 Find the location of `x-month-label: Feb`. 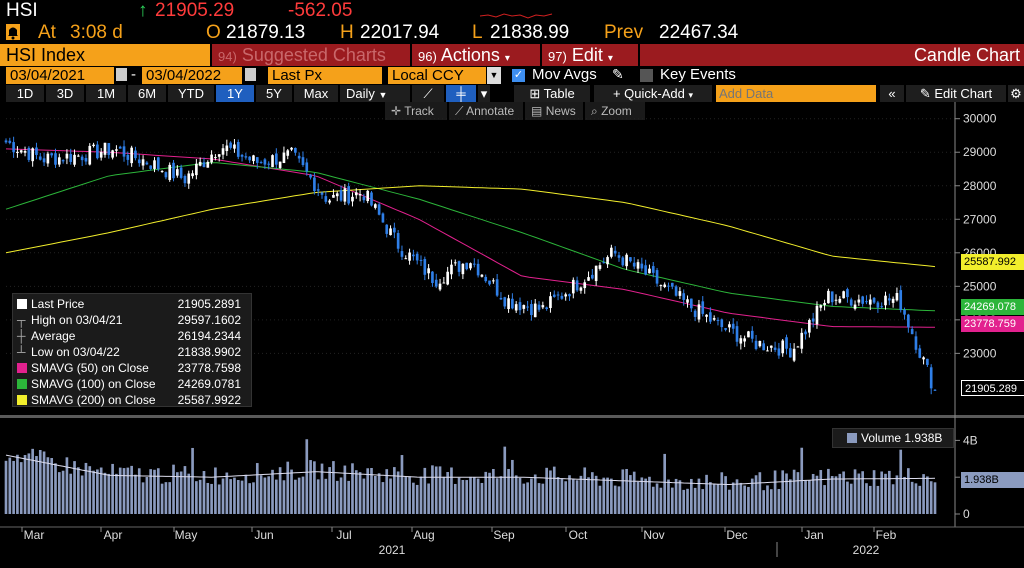

x-month-label: Feb is located at coordinates (886, 535).